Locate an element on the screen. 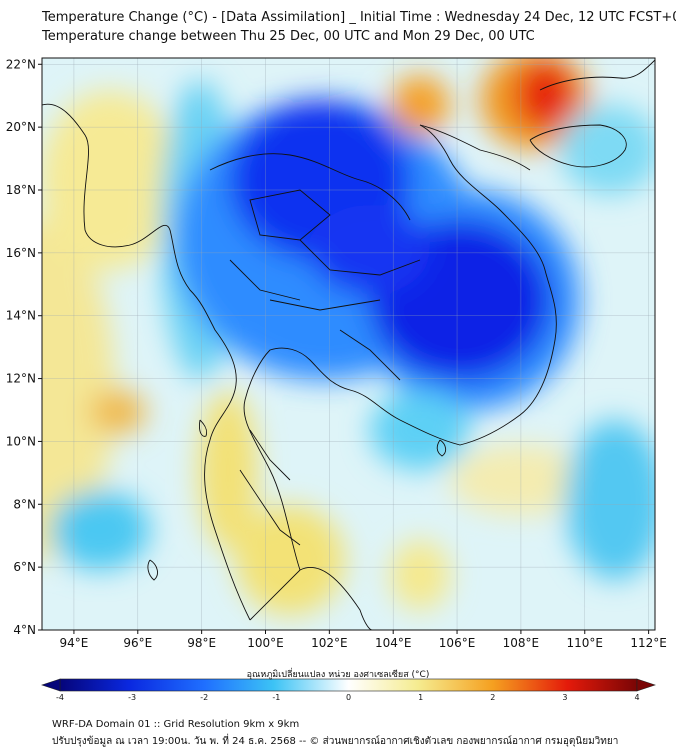 The image size is (676, 756). lat-tick-label: 18°N is located at coordinates (21, 190).